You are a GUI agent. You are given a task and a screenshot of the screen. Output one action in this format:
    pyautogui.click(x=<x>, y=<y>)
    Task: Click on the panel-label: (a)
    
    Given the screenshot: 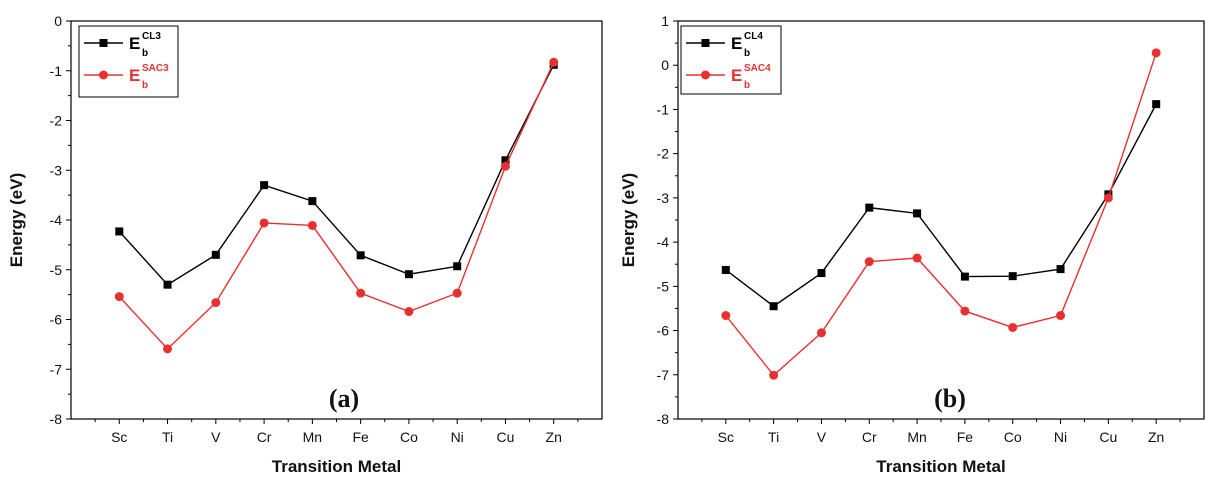 What is the action you would take?
    pyautogui.click(x=344, y=398)
    